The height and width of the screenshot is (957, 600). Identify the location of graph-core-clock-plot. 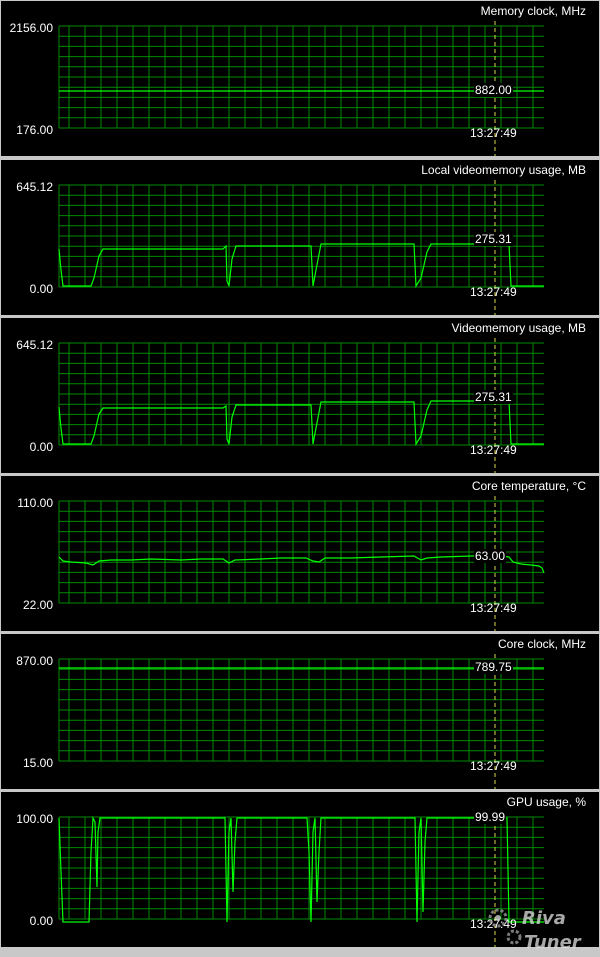
(301, 721).